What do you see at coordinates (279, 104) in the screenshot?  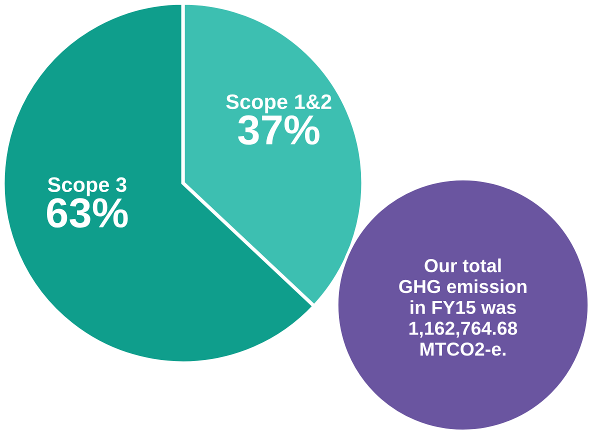 I see `slice-label: Scope 1&2` at bounding box center [279, 104].